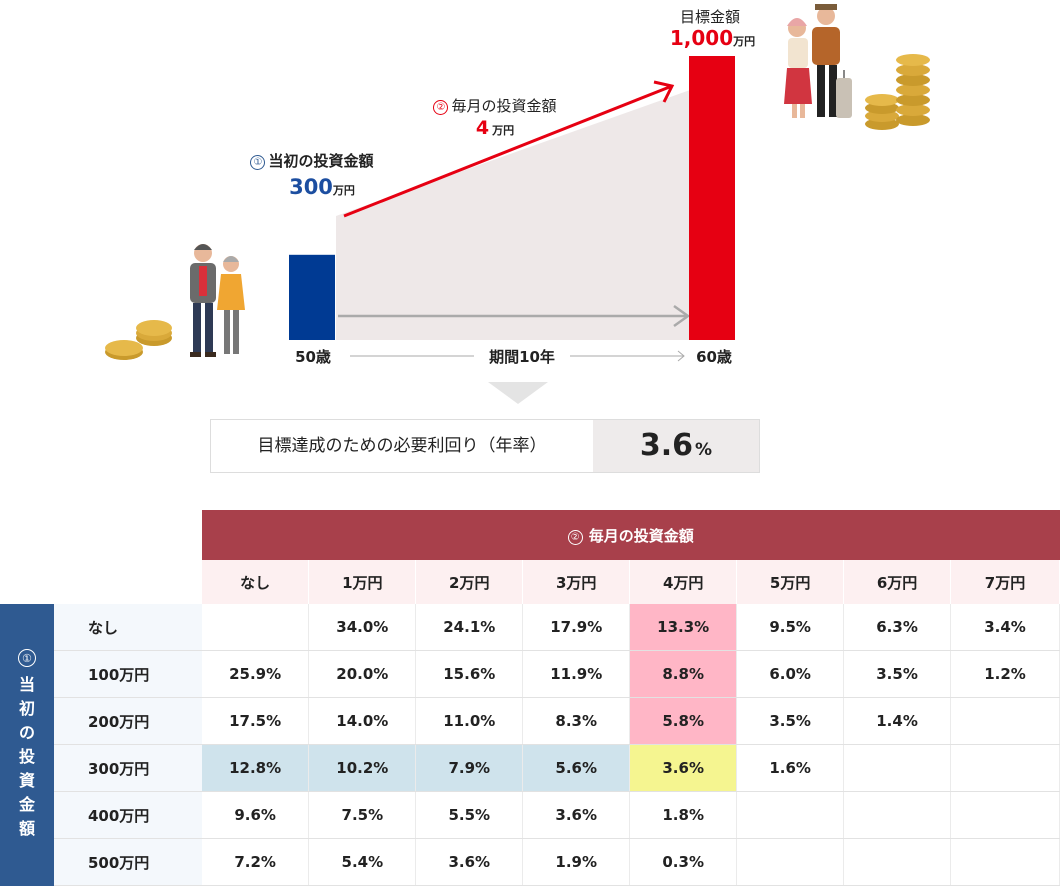 The width and height of the screenshot is (1060, 894). Describe the element at coordinates (26, 684) in the screenshot. I see `side-header-char: 当` at that location.